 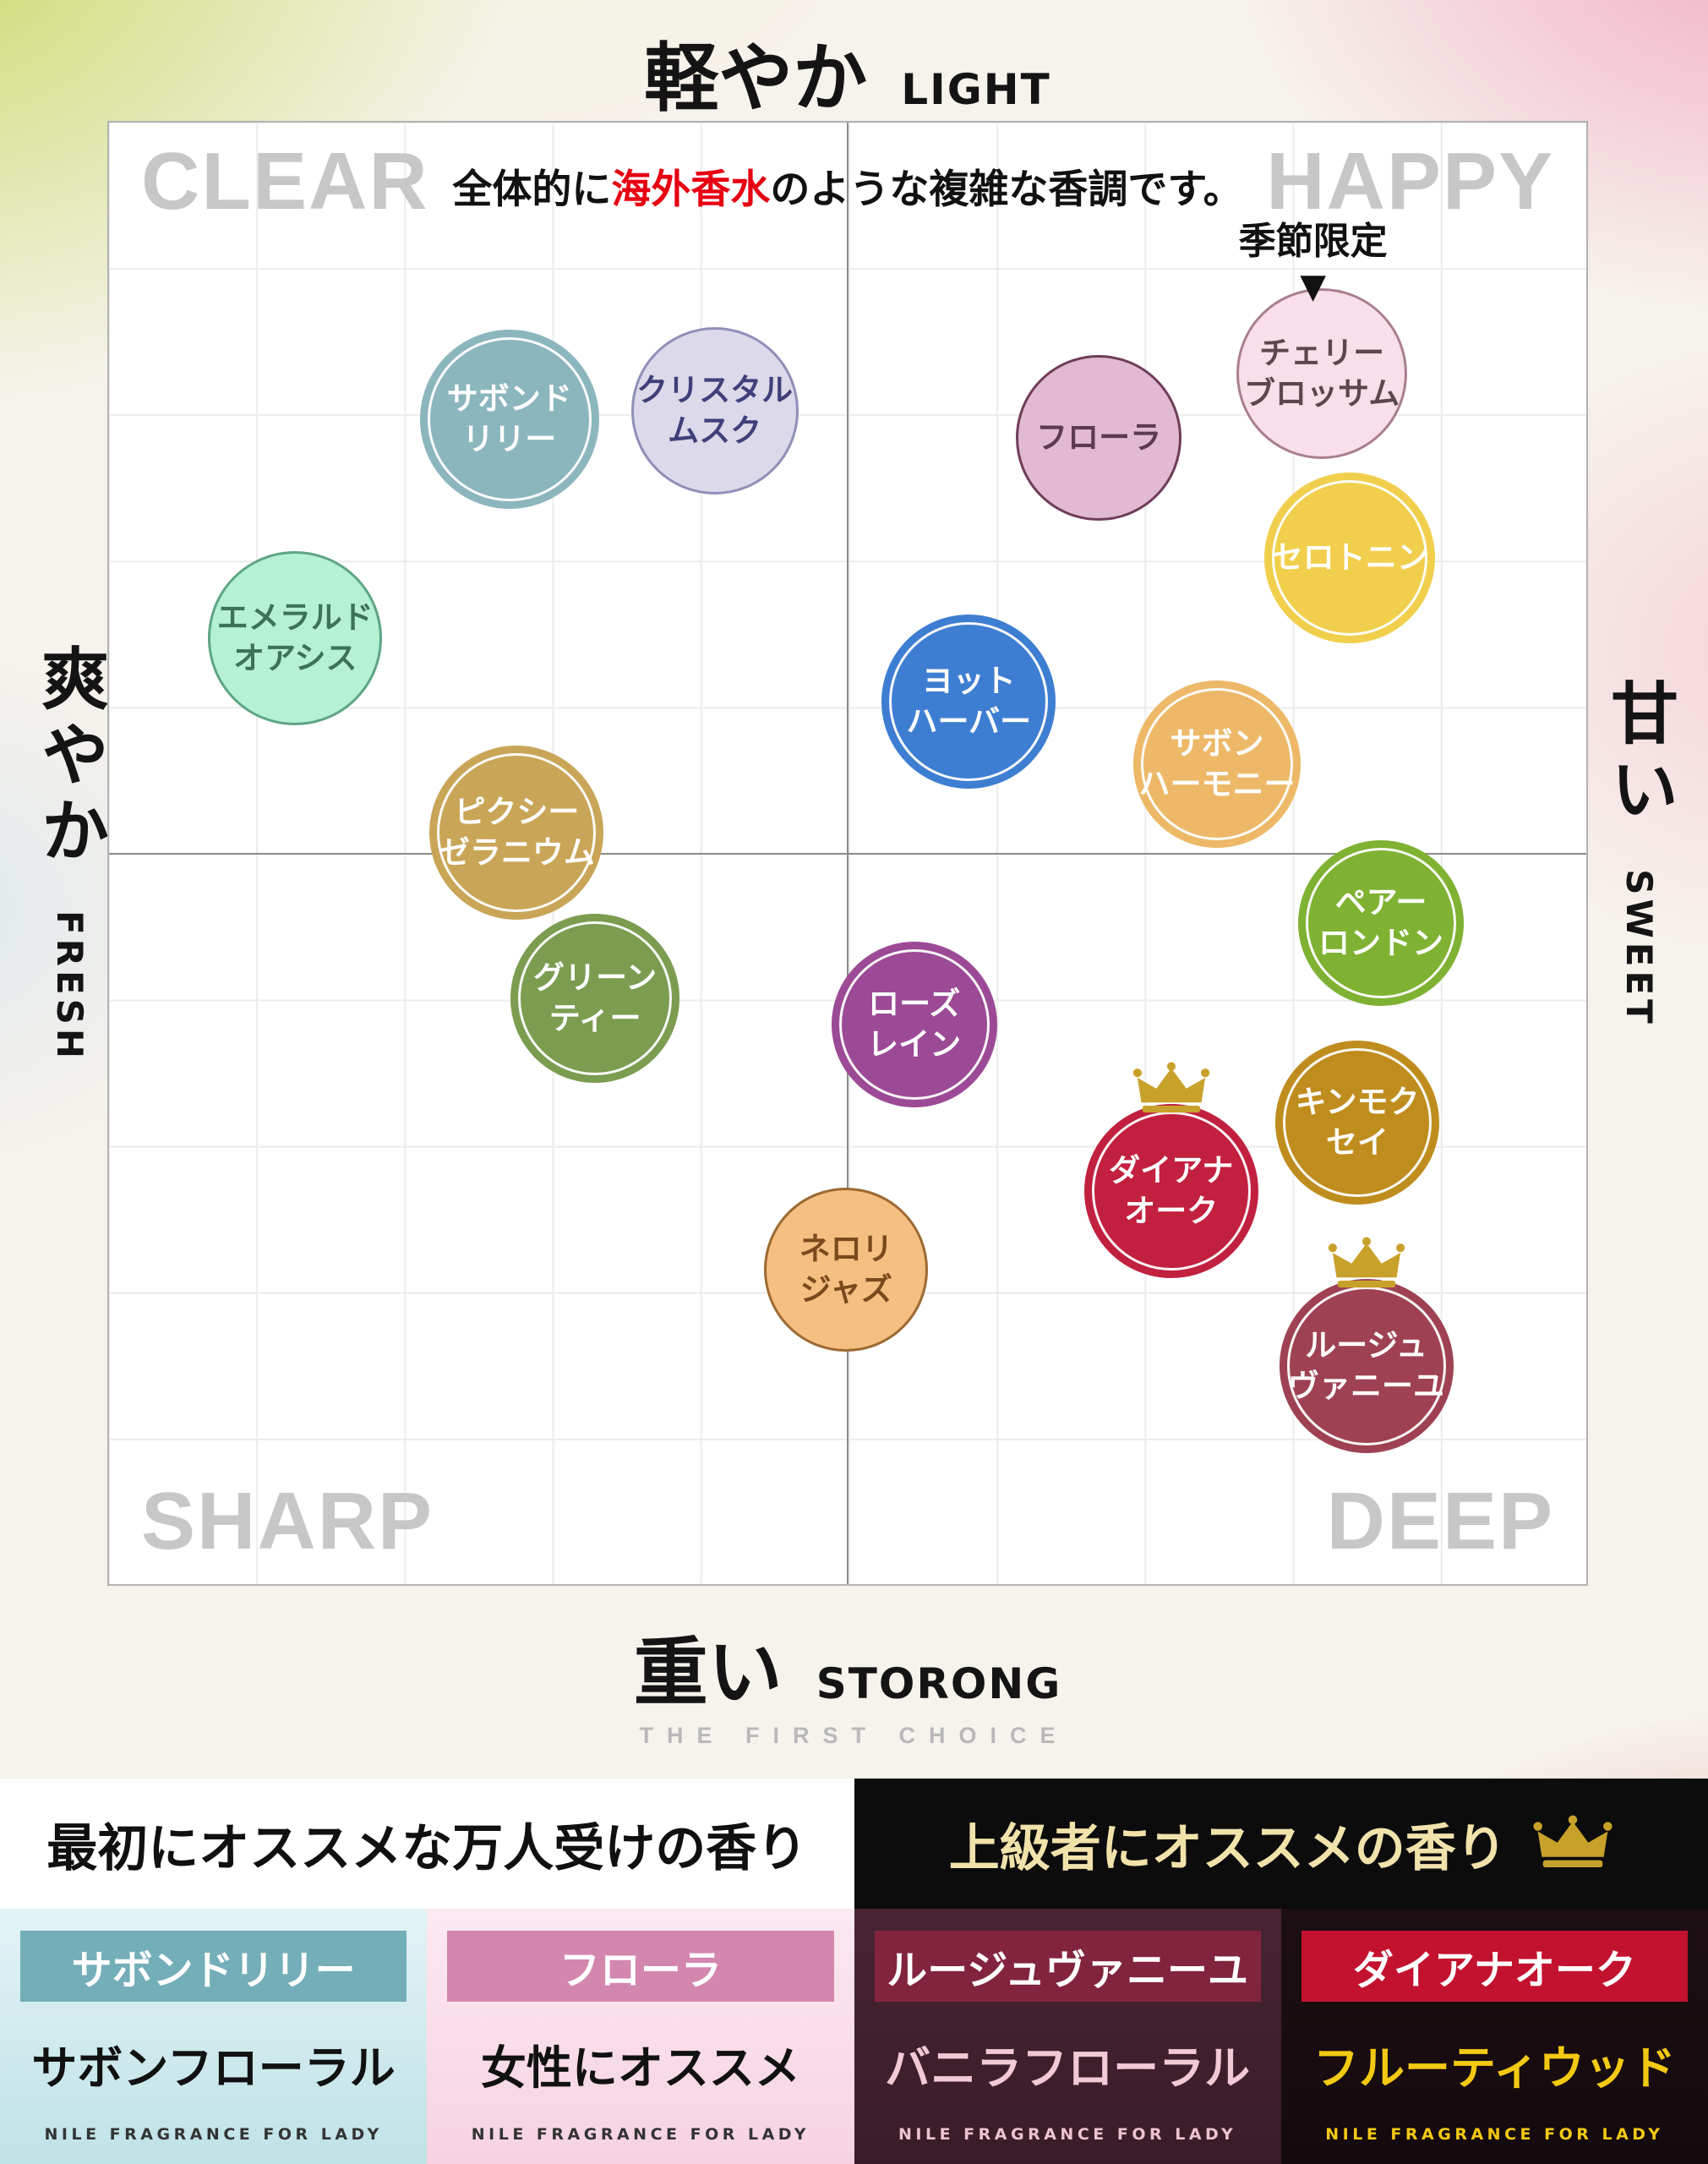 I want to click on fragrance-bubble-neroli-jazz: ネロリ ジャズ, so click(x=846, y=1270).